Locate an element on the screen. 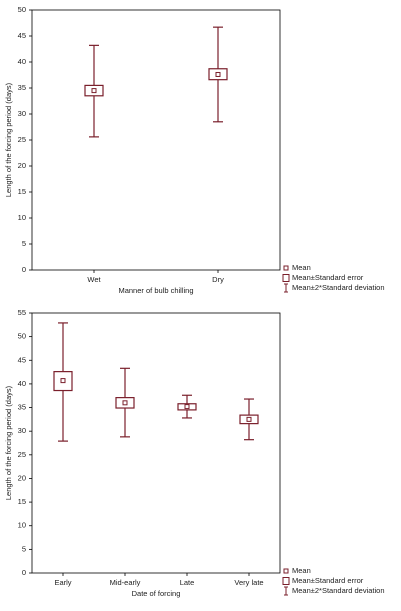 The height and width of the screenshot is (611, 401). x-tick-label: Dry is located at coordinates (218, 279).